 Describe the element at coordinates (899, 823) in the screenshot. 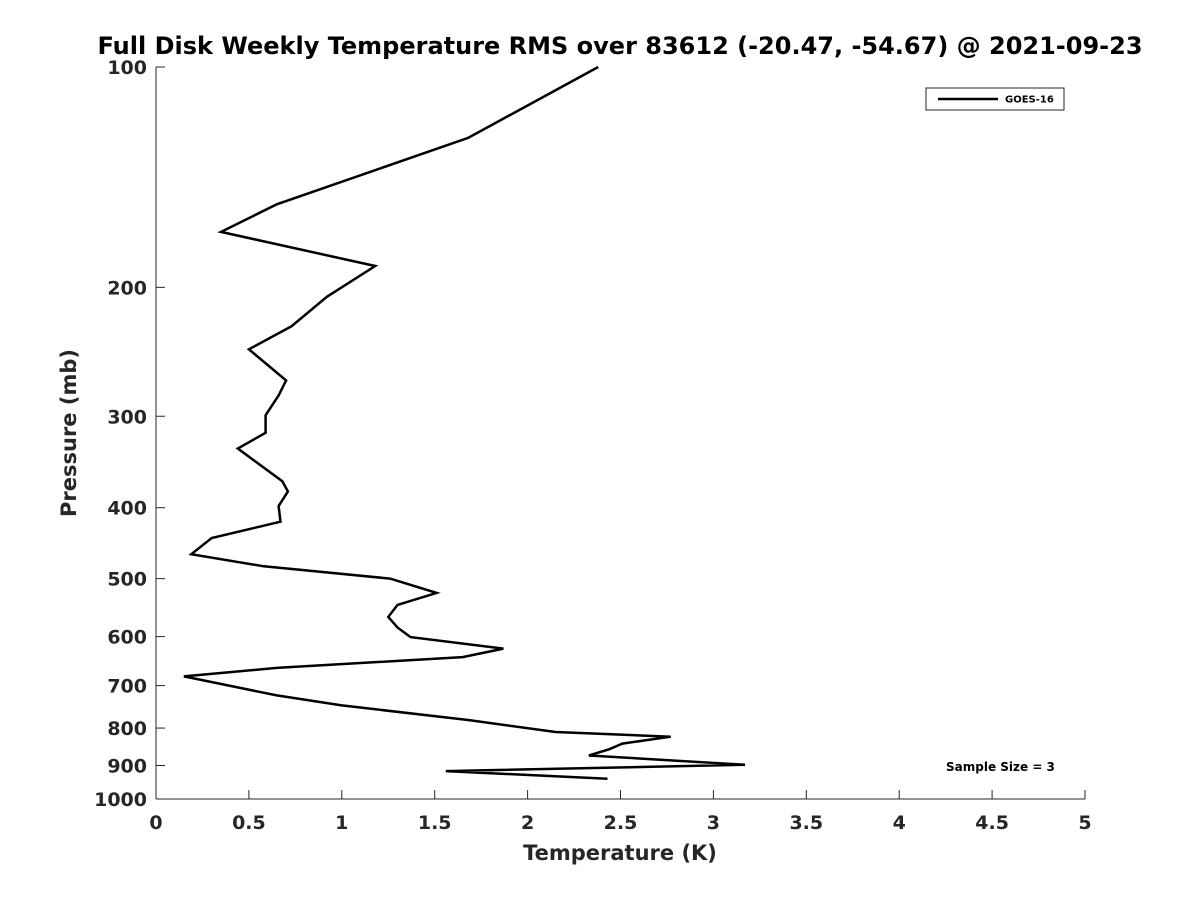

I see `x-tick-label: 4` at that location.